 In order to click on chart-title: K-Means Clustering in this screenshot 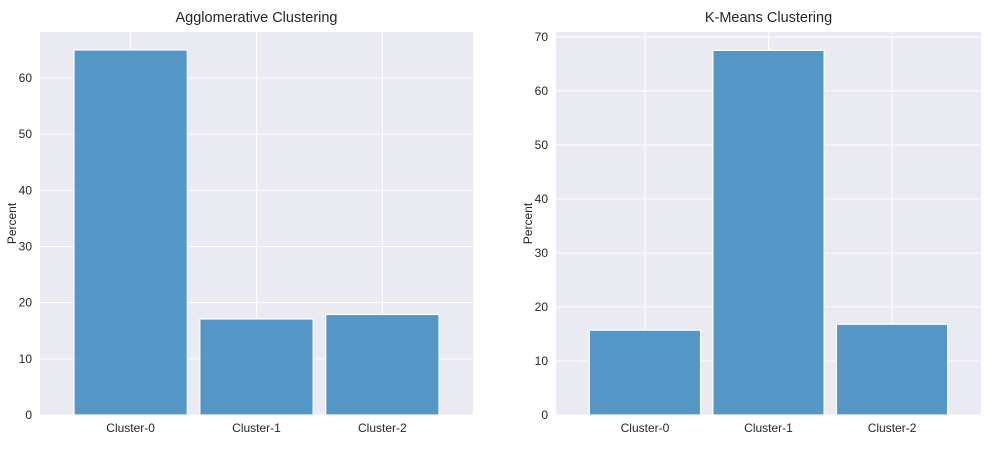, I will do `click(768, 18)`.